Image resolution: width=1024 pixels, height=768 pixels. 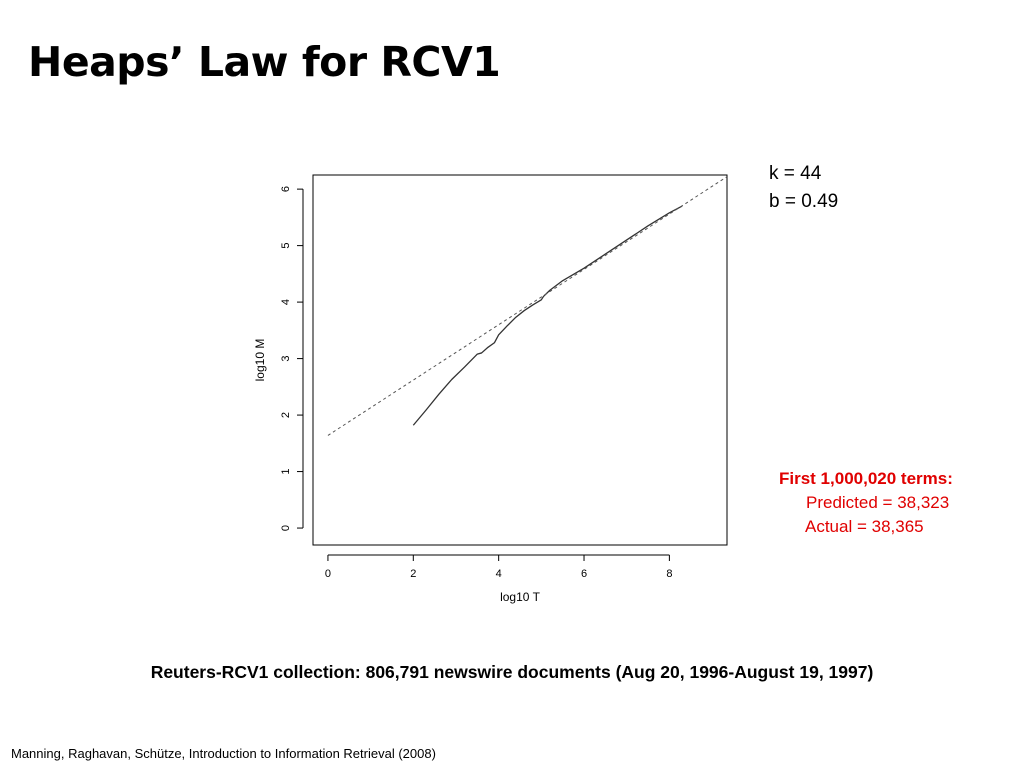 What do you see at coordinates (413, 574) in the screenshot?
I see `x-tick-label: 2` at bounding box center [413, 574].